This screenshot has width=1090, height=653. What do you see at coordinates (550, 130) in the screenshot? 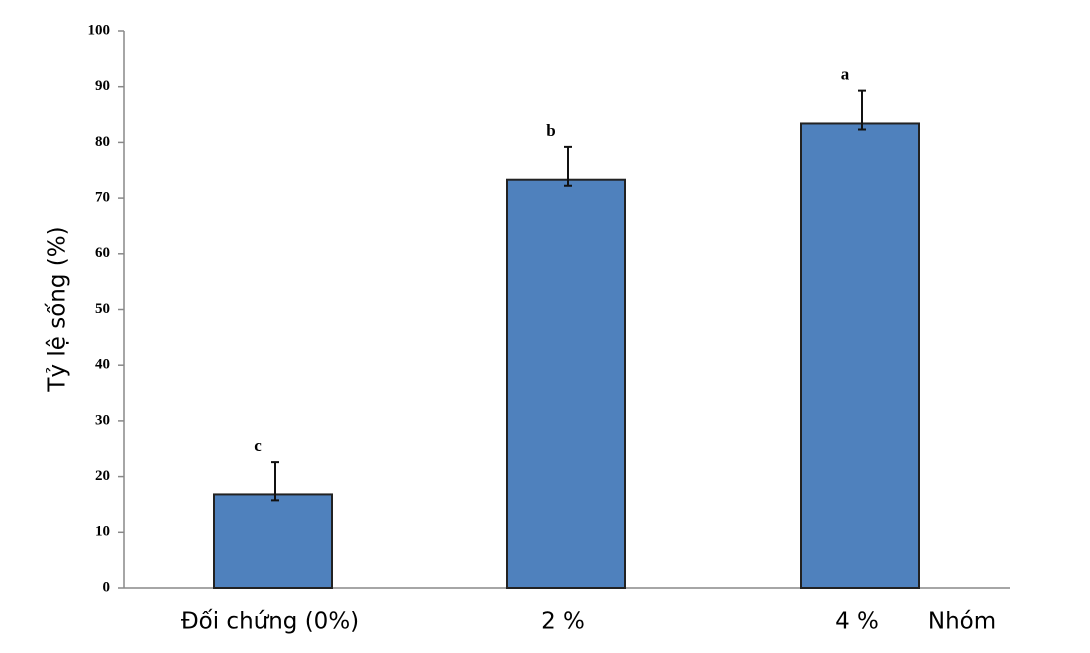
I see `significance-letter: b` at bounding box center [550, 130].